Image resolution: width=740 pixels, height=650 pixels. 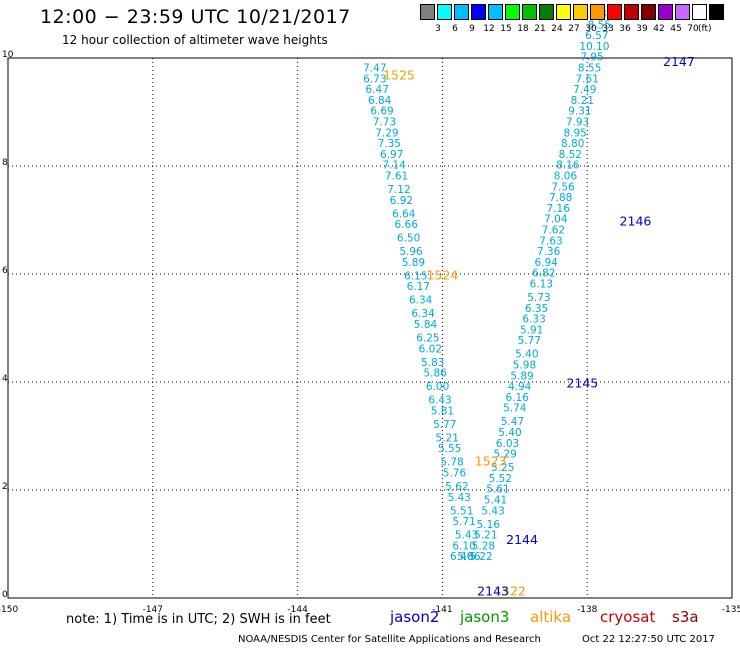 I want to click on swh-data-point: 8.16, so click(x=568, y=166).